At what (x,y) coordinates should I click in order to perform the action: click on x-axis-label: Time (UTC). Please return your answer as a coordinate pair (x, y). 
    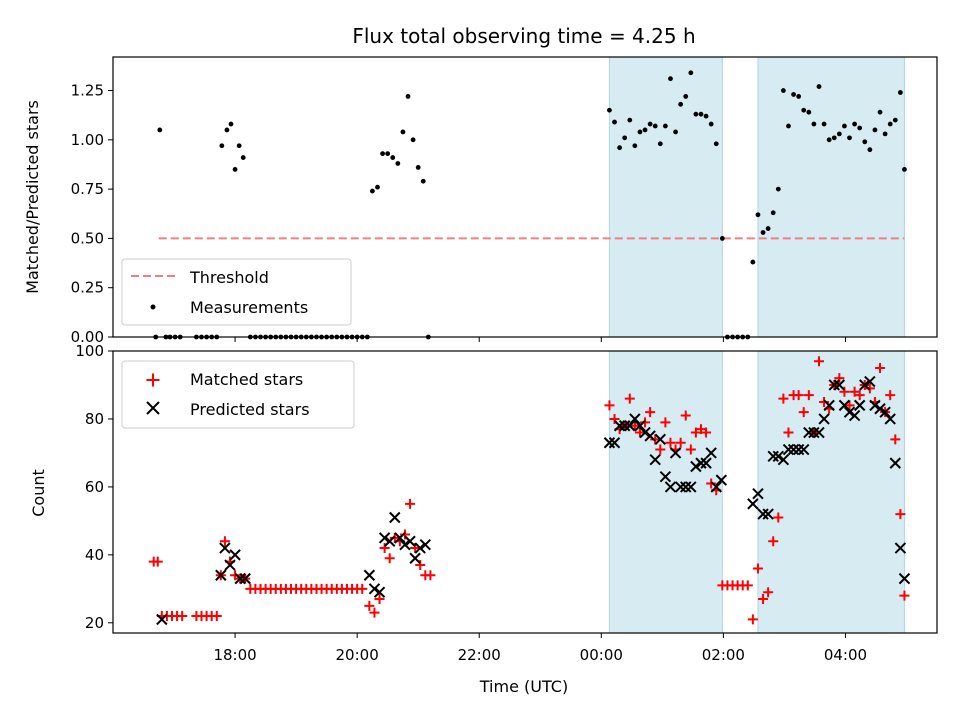
    Looking at the image, I should click on (523, 686).